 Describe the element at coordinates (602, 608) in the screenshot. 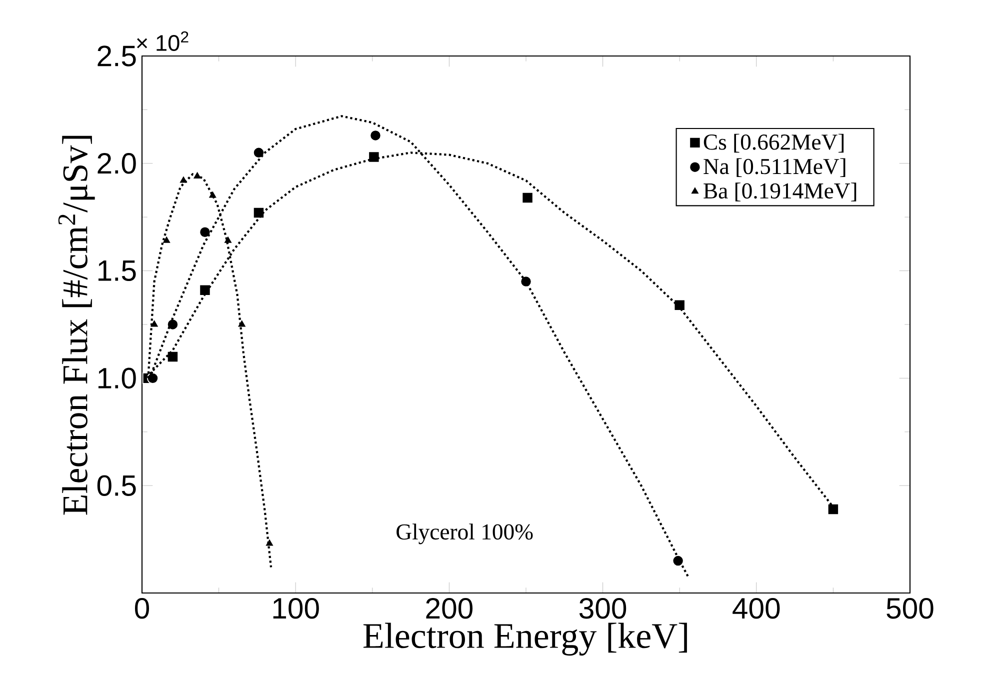

I see `x-tick-label: 300` at that location.